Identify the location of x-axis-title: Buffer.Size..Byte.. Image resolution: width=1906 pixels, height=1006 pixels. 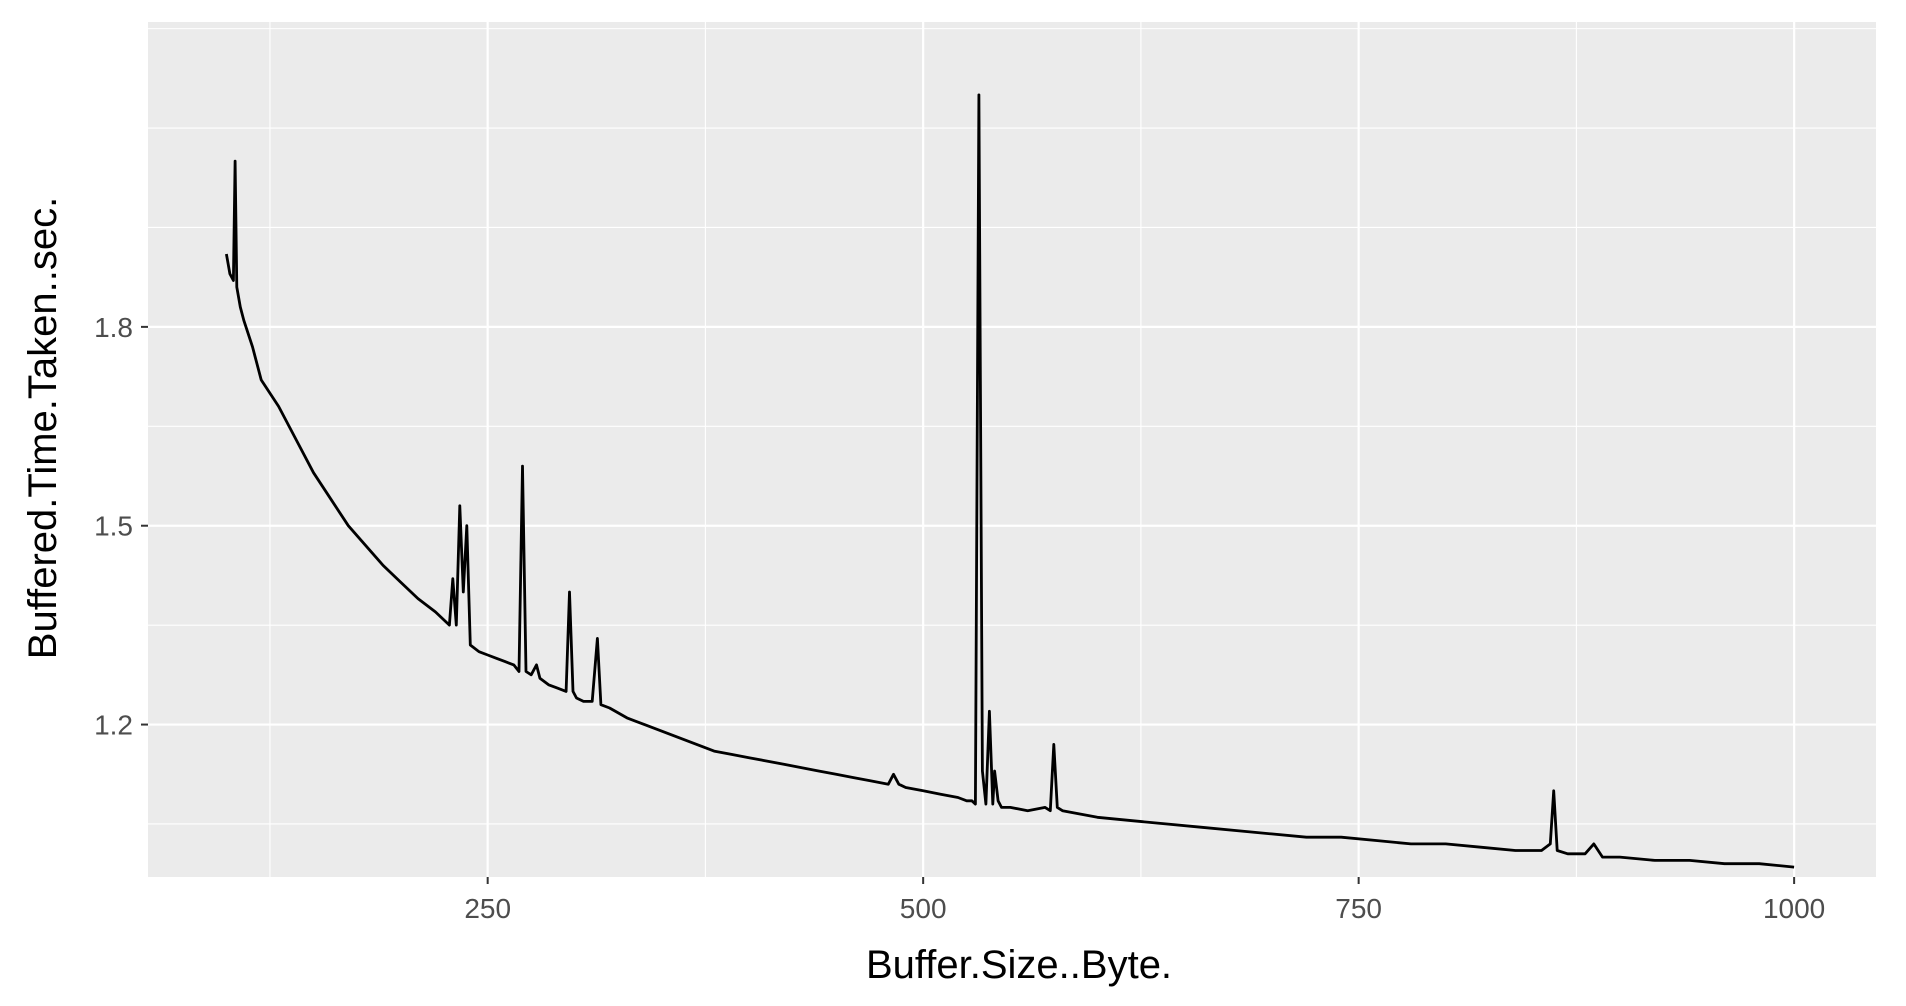
(1019, 965).